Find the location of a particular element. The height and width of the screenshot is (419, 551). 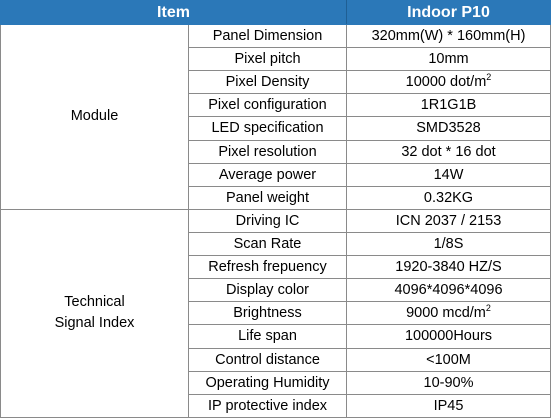

row-value: <100M is located at coordinates (448, 359).